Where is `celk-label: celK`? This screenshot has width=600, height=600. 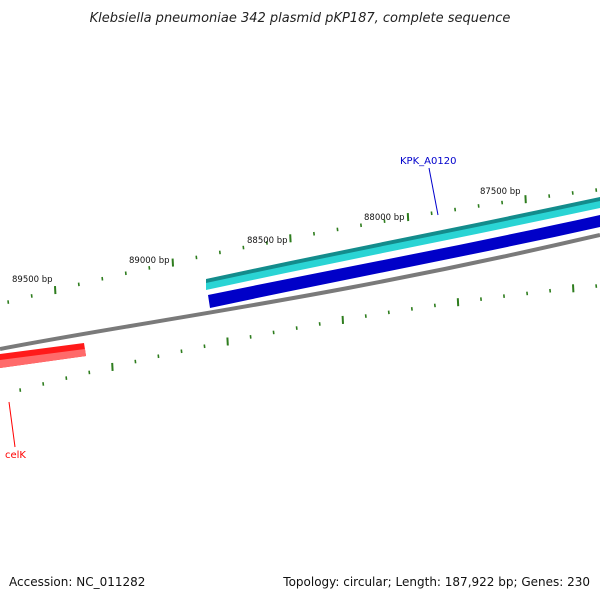
celk-label: celK is located at coordinates (15, 455).